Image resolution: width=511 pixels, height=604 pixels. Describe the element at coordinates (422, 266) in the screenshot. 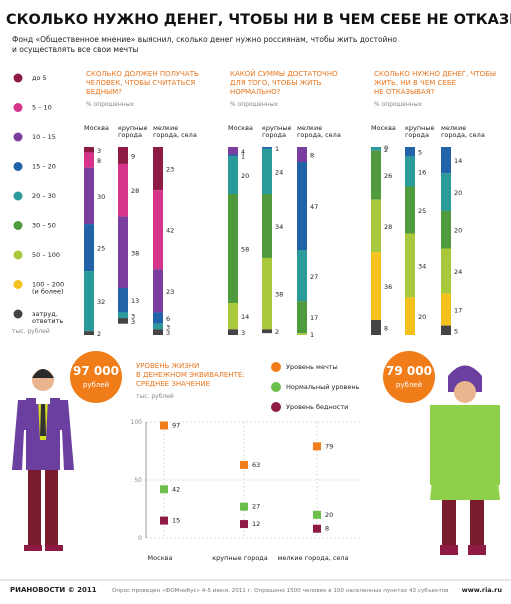

I see `value-label: 34` at that location.